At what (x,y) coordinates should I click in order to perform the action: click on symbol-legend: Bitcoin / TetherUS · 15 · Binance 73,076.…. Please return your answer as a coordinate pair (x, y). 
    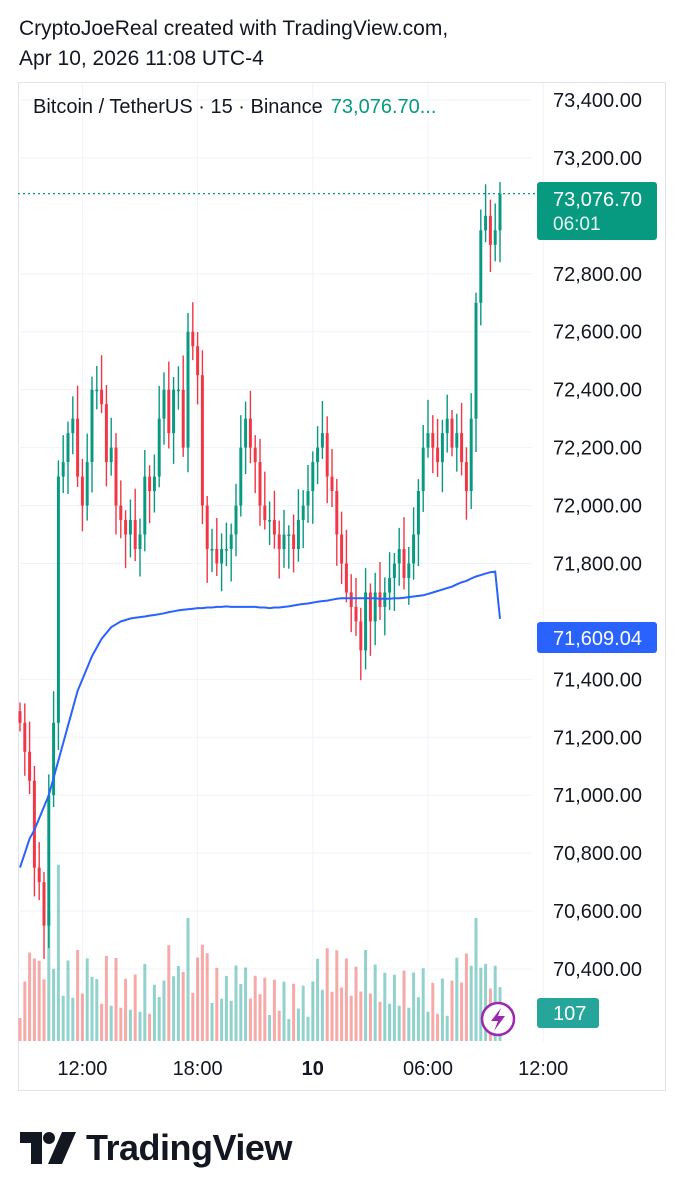
    Looking at the image, I should click on (234, 107).